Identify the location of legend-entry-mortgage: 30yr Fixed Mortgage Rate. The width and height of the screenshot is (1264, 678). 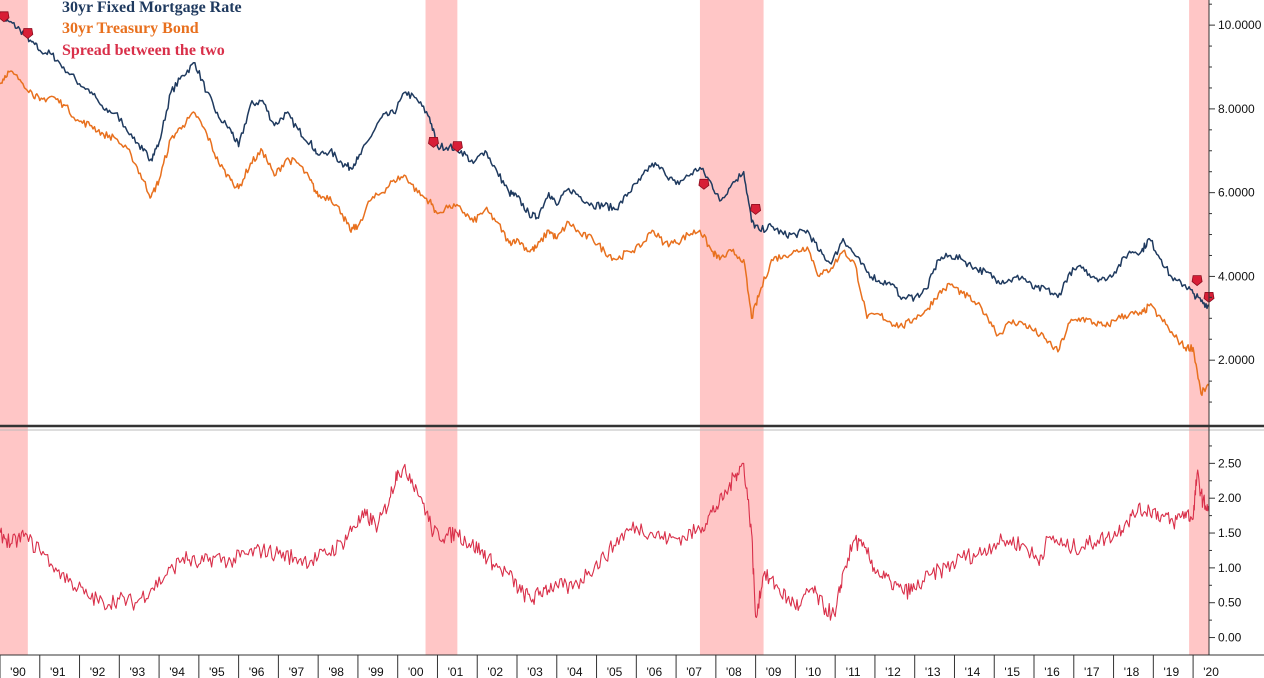
(152, 8).